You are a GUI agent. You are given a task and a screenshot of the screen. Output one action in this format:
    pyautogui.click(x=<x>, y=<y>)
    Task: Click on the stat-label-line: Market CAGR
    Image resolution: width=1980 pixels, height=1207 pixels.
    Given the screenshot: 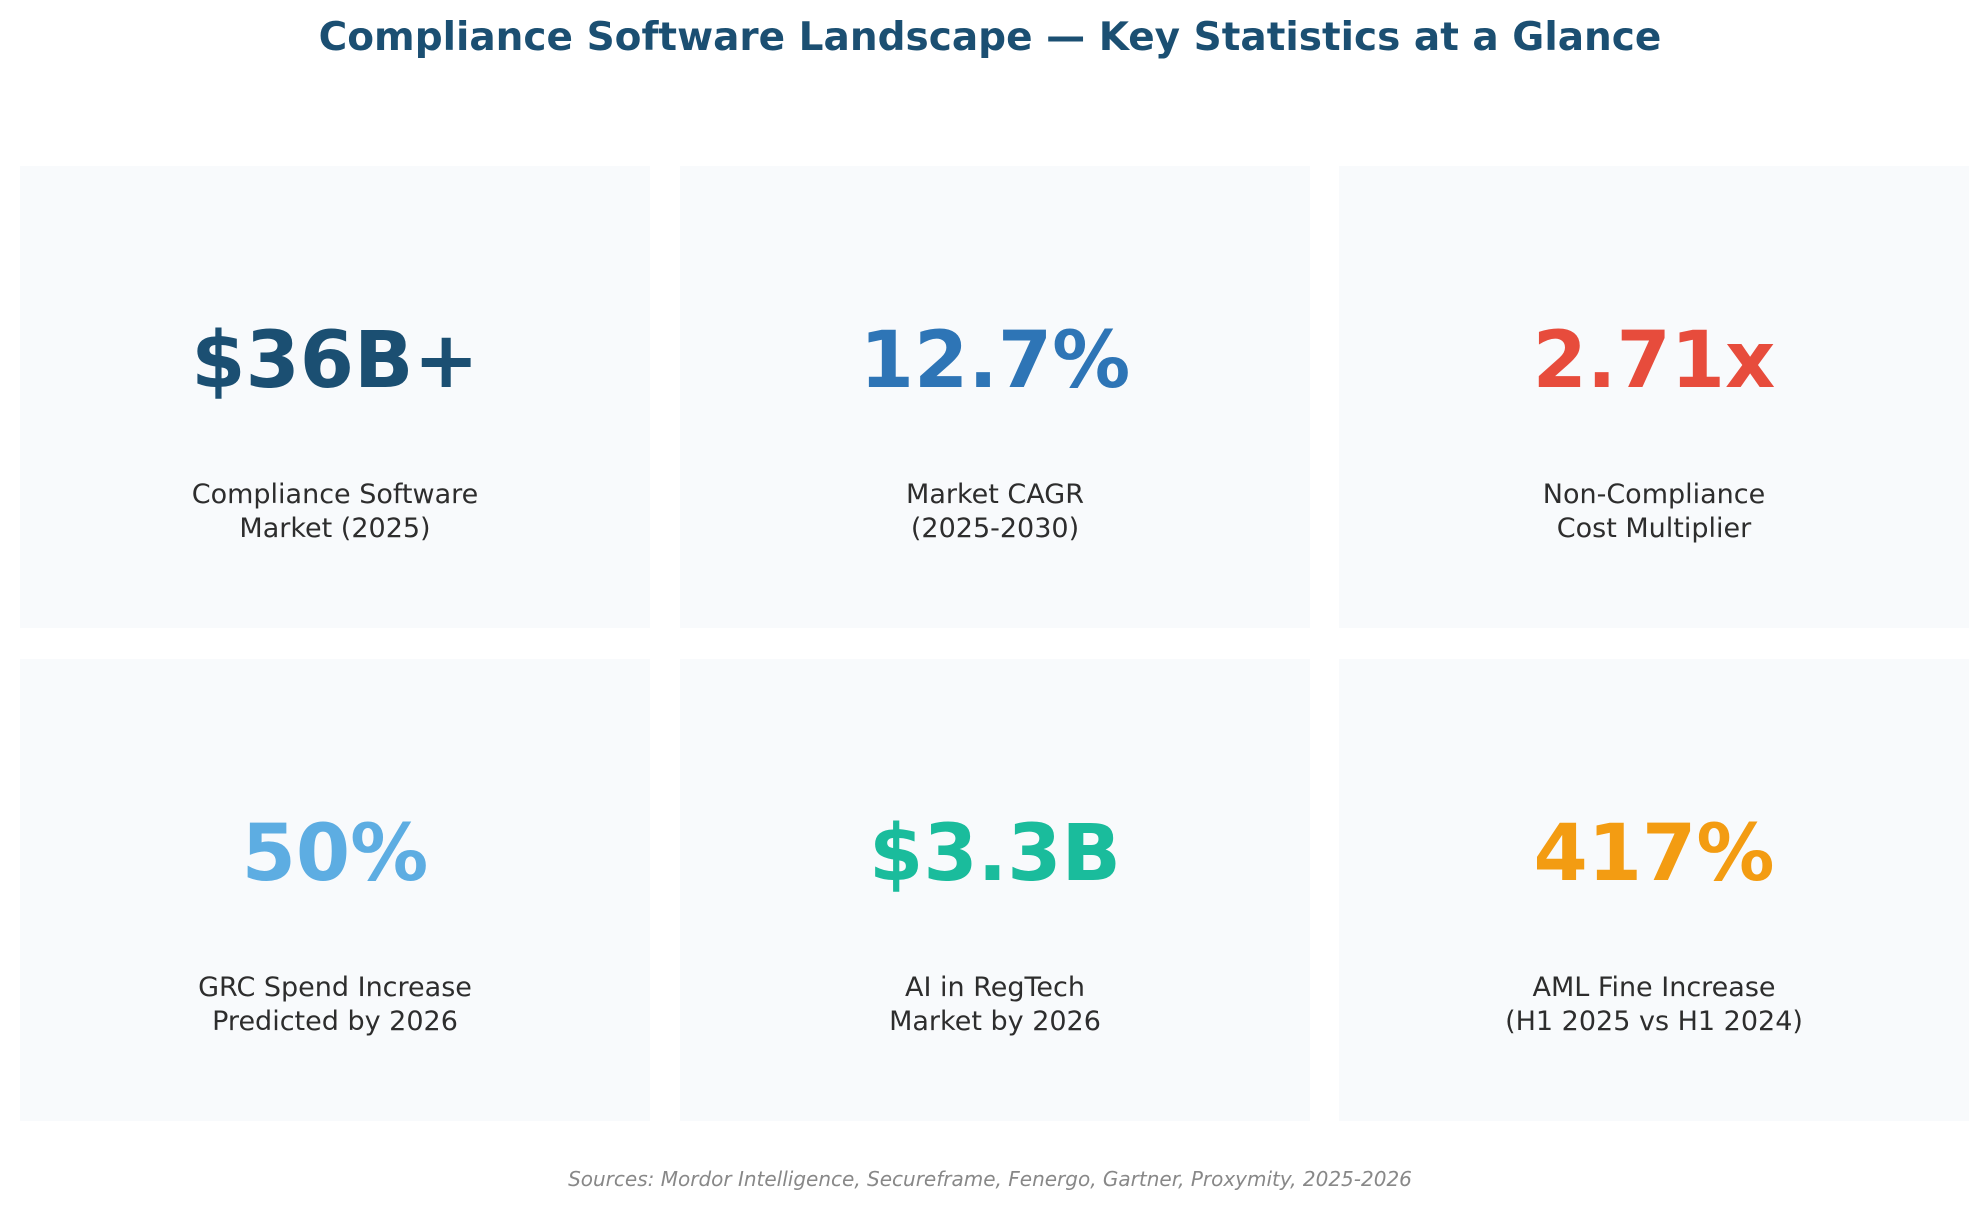 What is the action you would take?
    pyautogui.click(x=995, y=494)
    